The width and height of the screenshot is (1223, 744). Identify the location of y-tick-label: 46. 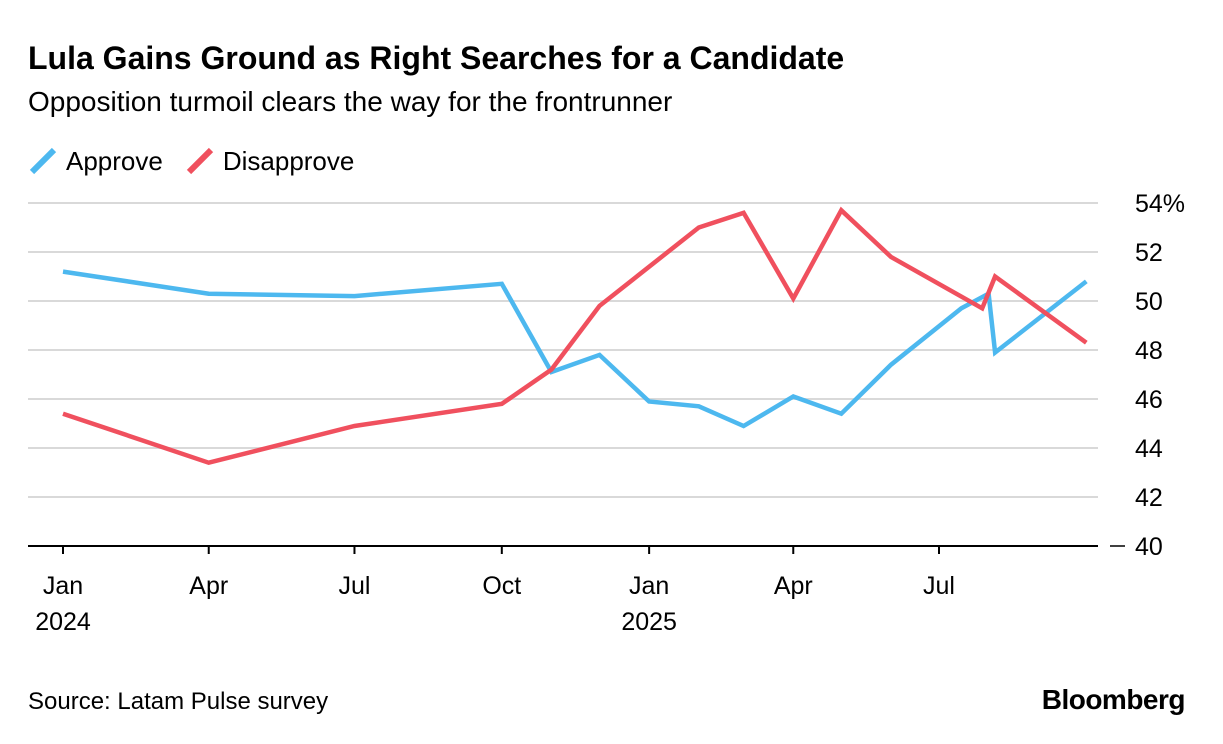
(1149, 400).